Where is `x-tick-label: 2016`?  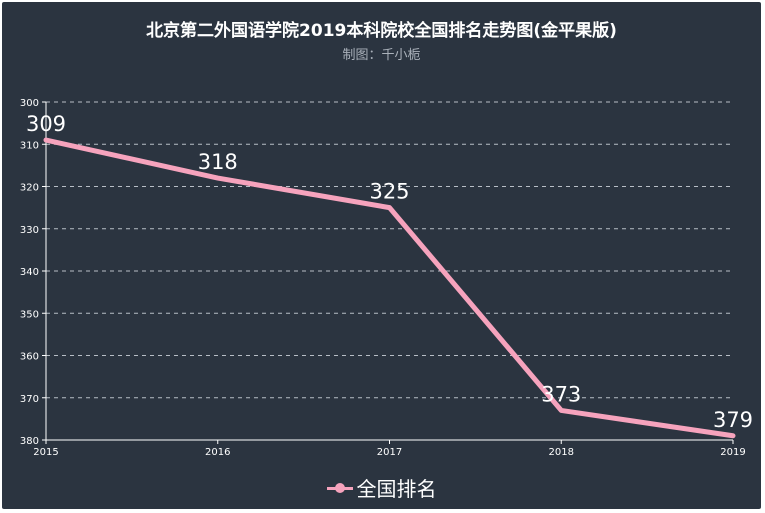
x-tick-label: 2016 is located at coordinates (217, 452).